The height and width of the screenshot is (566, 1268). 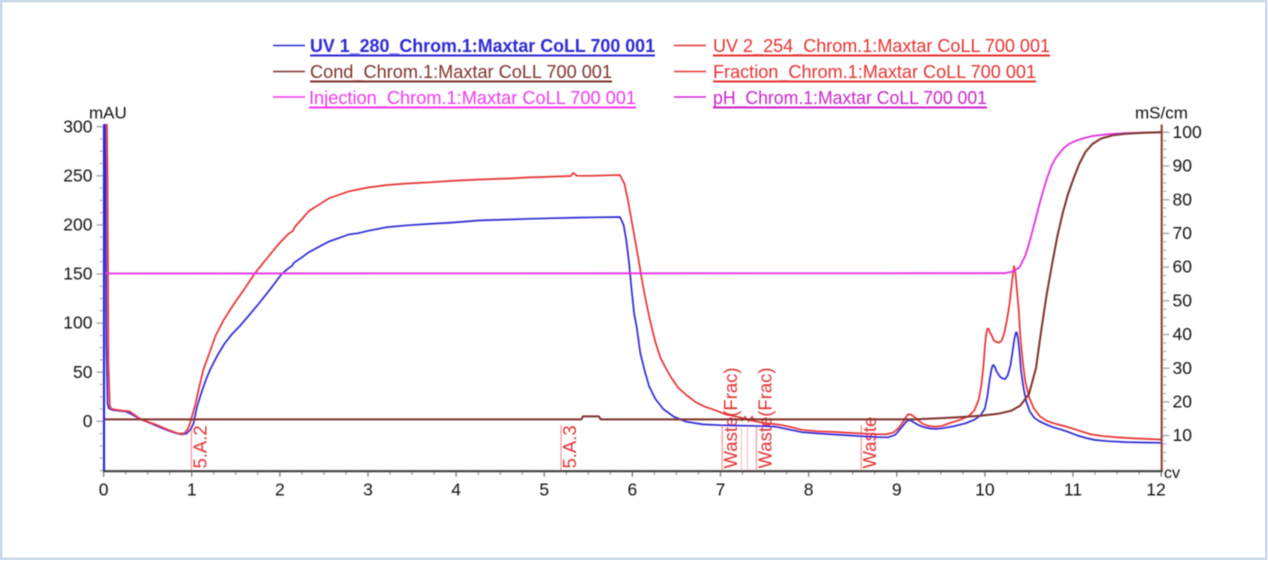 What do you see at coordinates (569, 446) in the screenshot?
I see `svg-text: 5.A.3` at bounding box center [569, 446].